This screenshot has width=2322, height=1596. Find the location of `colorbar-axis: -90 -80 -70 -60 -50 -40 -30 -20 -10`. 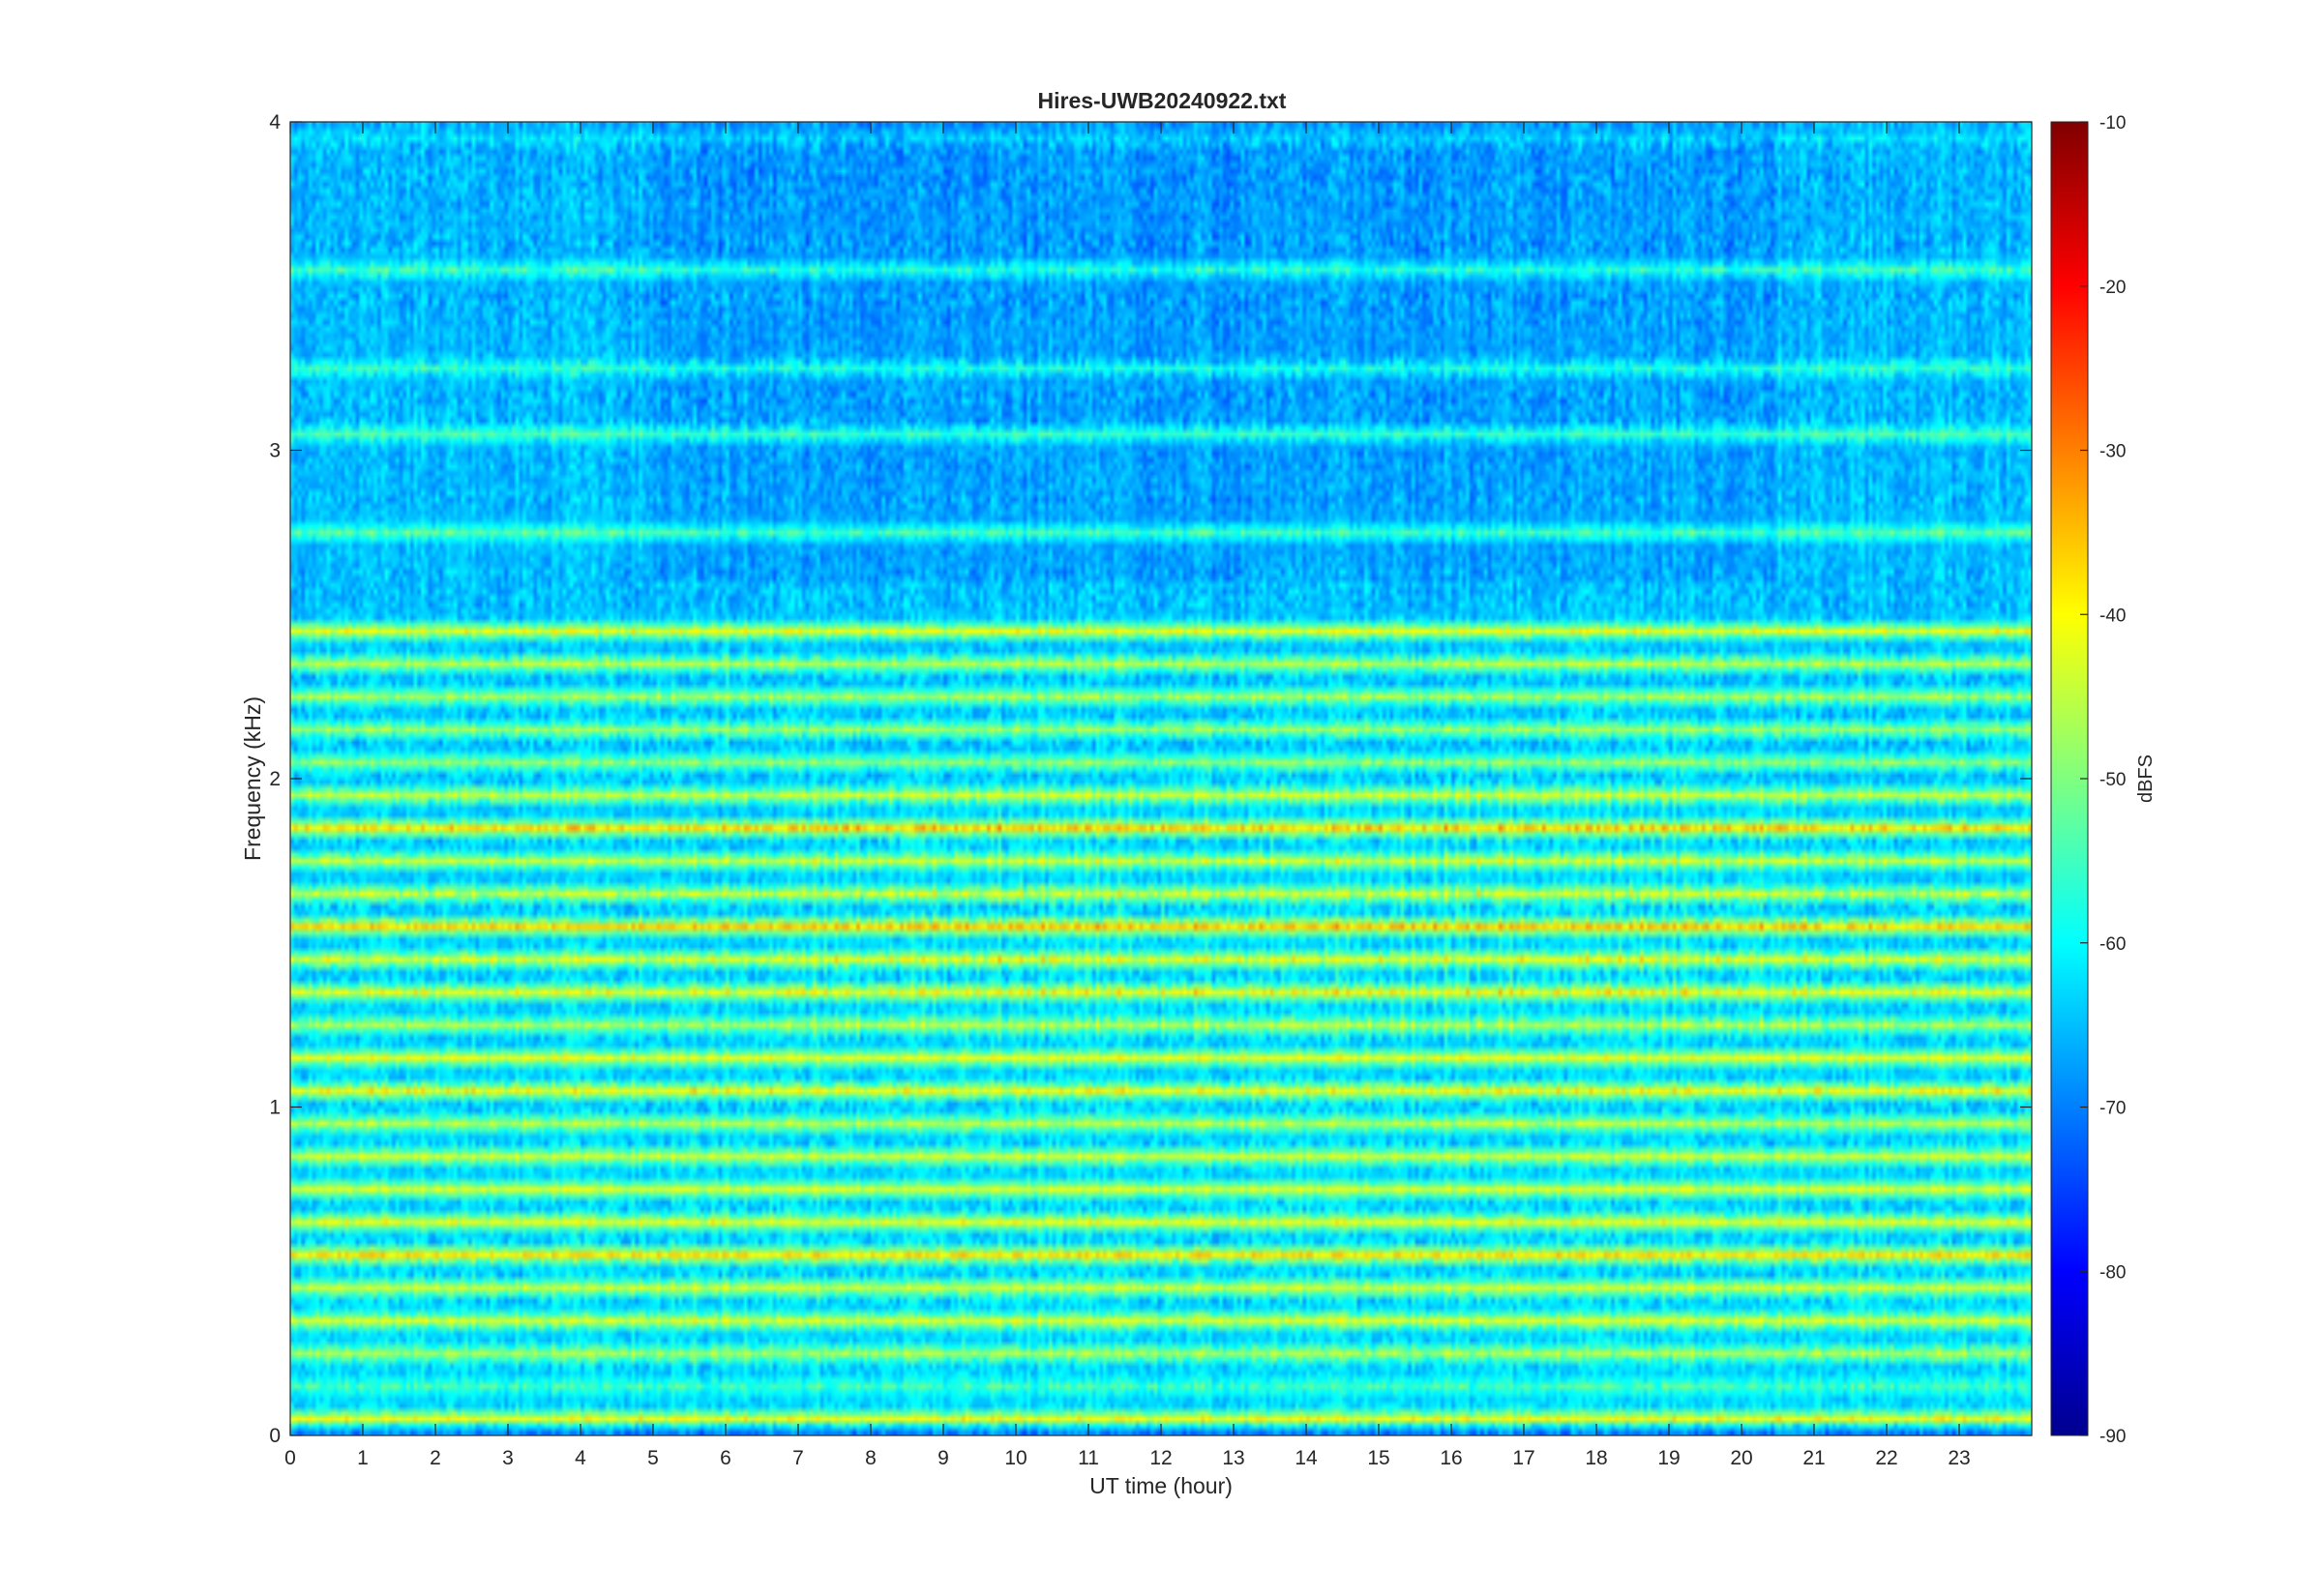

colorbar-axis: -90 -80 -70 -60 -50 -40 -30 -20 -10 is located at coordinates (2103, 780).